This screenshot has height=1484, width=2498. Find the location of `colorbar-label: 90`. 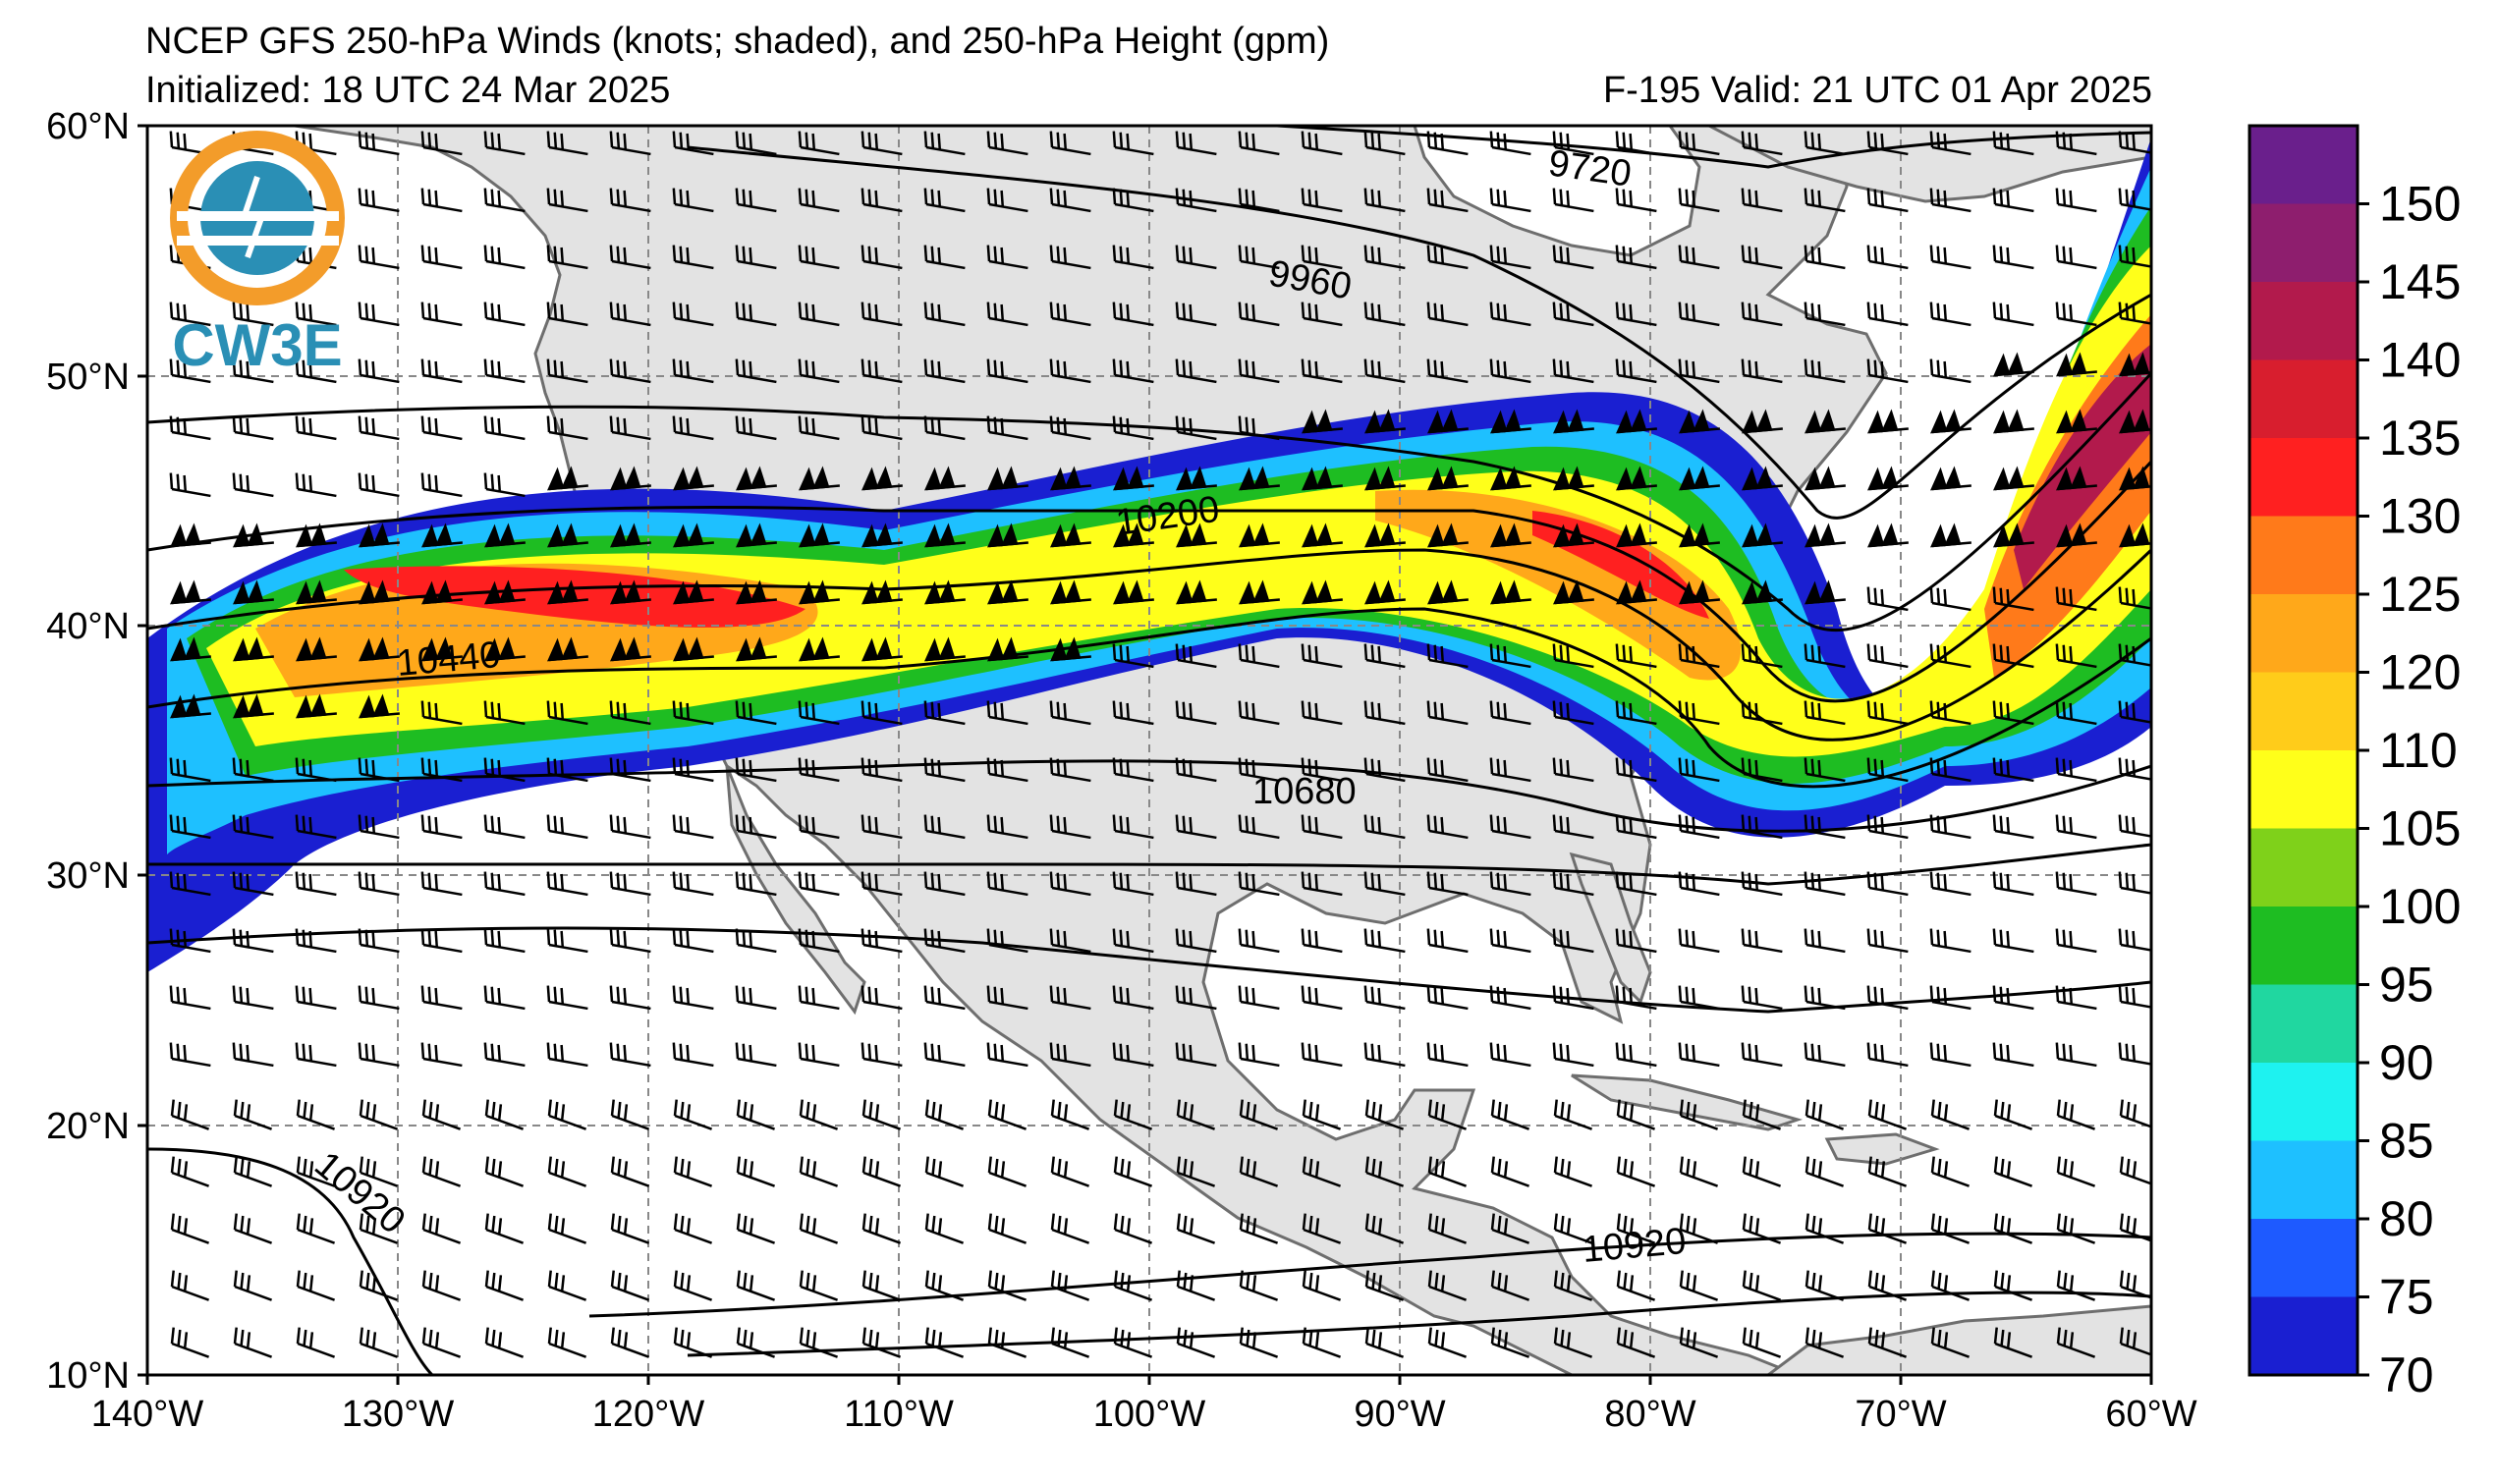

colorbar-label: 90 is located at coordinates (2406, 1062).